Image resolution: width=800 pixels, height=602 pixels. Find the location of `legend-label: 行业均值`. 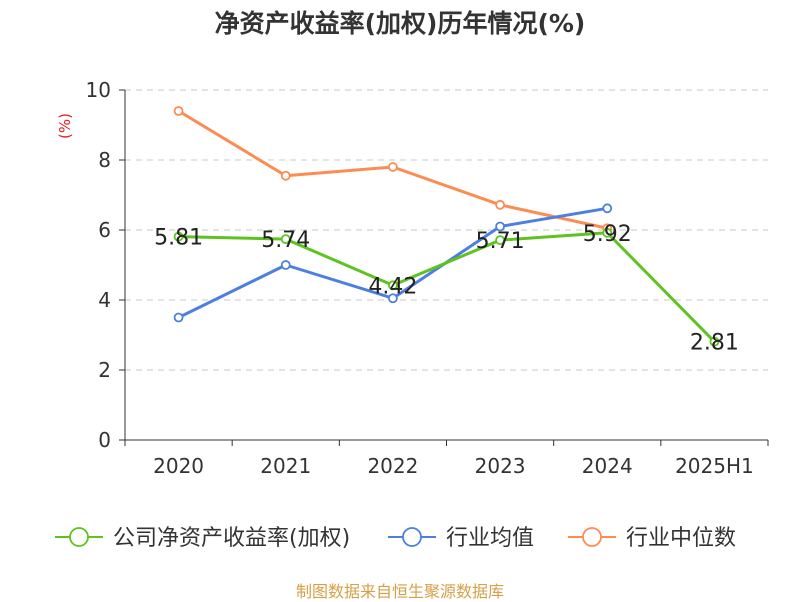

legend-label: 行业均值 is located at coordinates (490, 538).